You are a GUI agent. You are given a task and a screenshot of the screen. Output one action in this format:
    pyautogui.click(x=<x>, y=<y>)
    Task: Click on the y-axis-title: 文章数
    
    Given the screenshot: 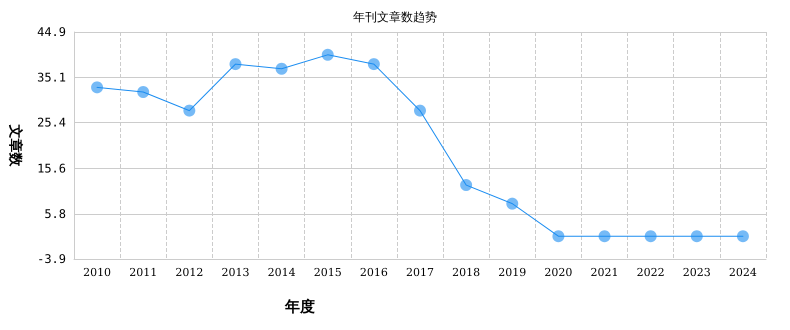 What is the action you would take?
    pyautogui.click(x=15, y=146)
    